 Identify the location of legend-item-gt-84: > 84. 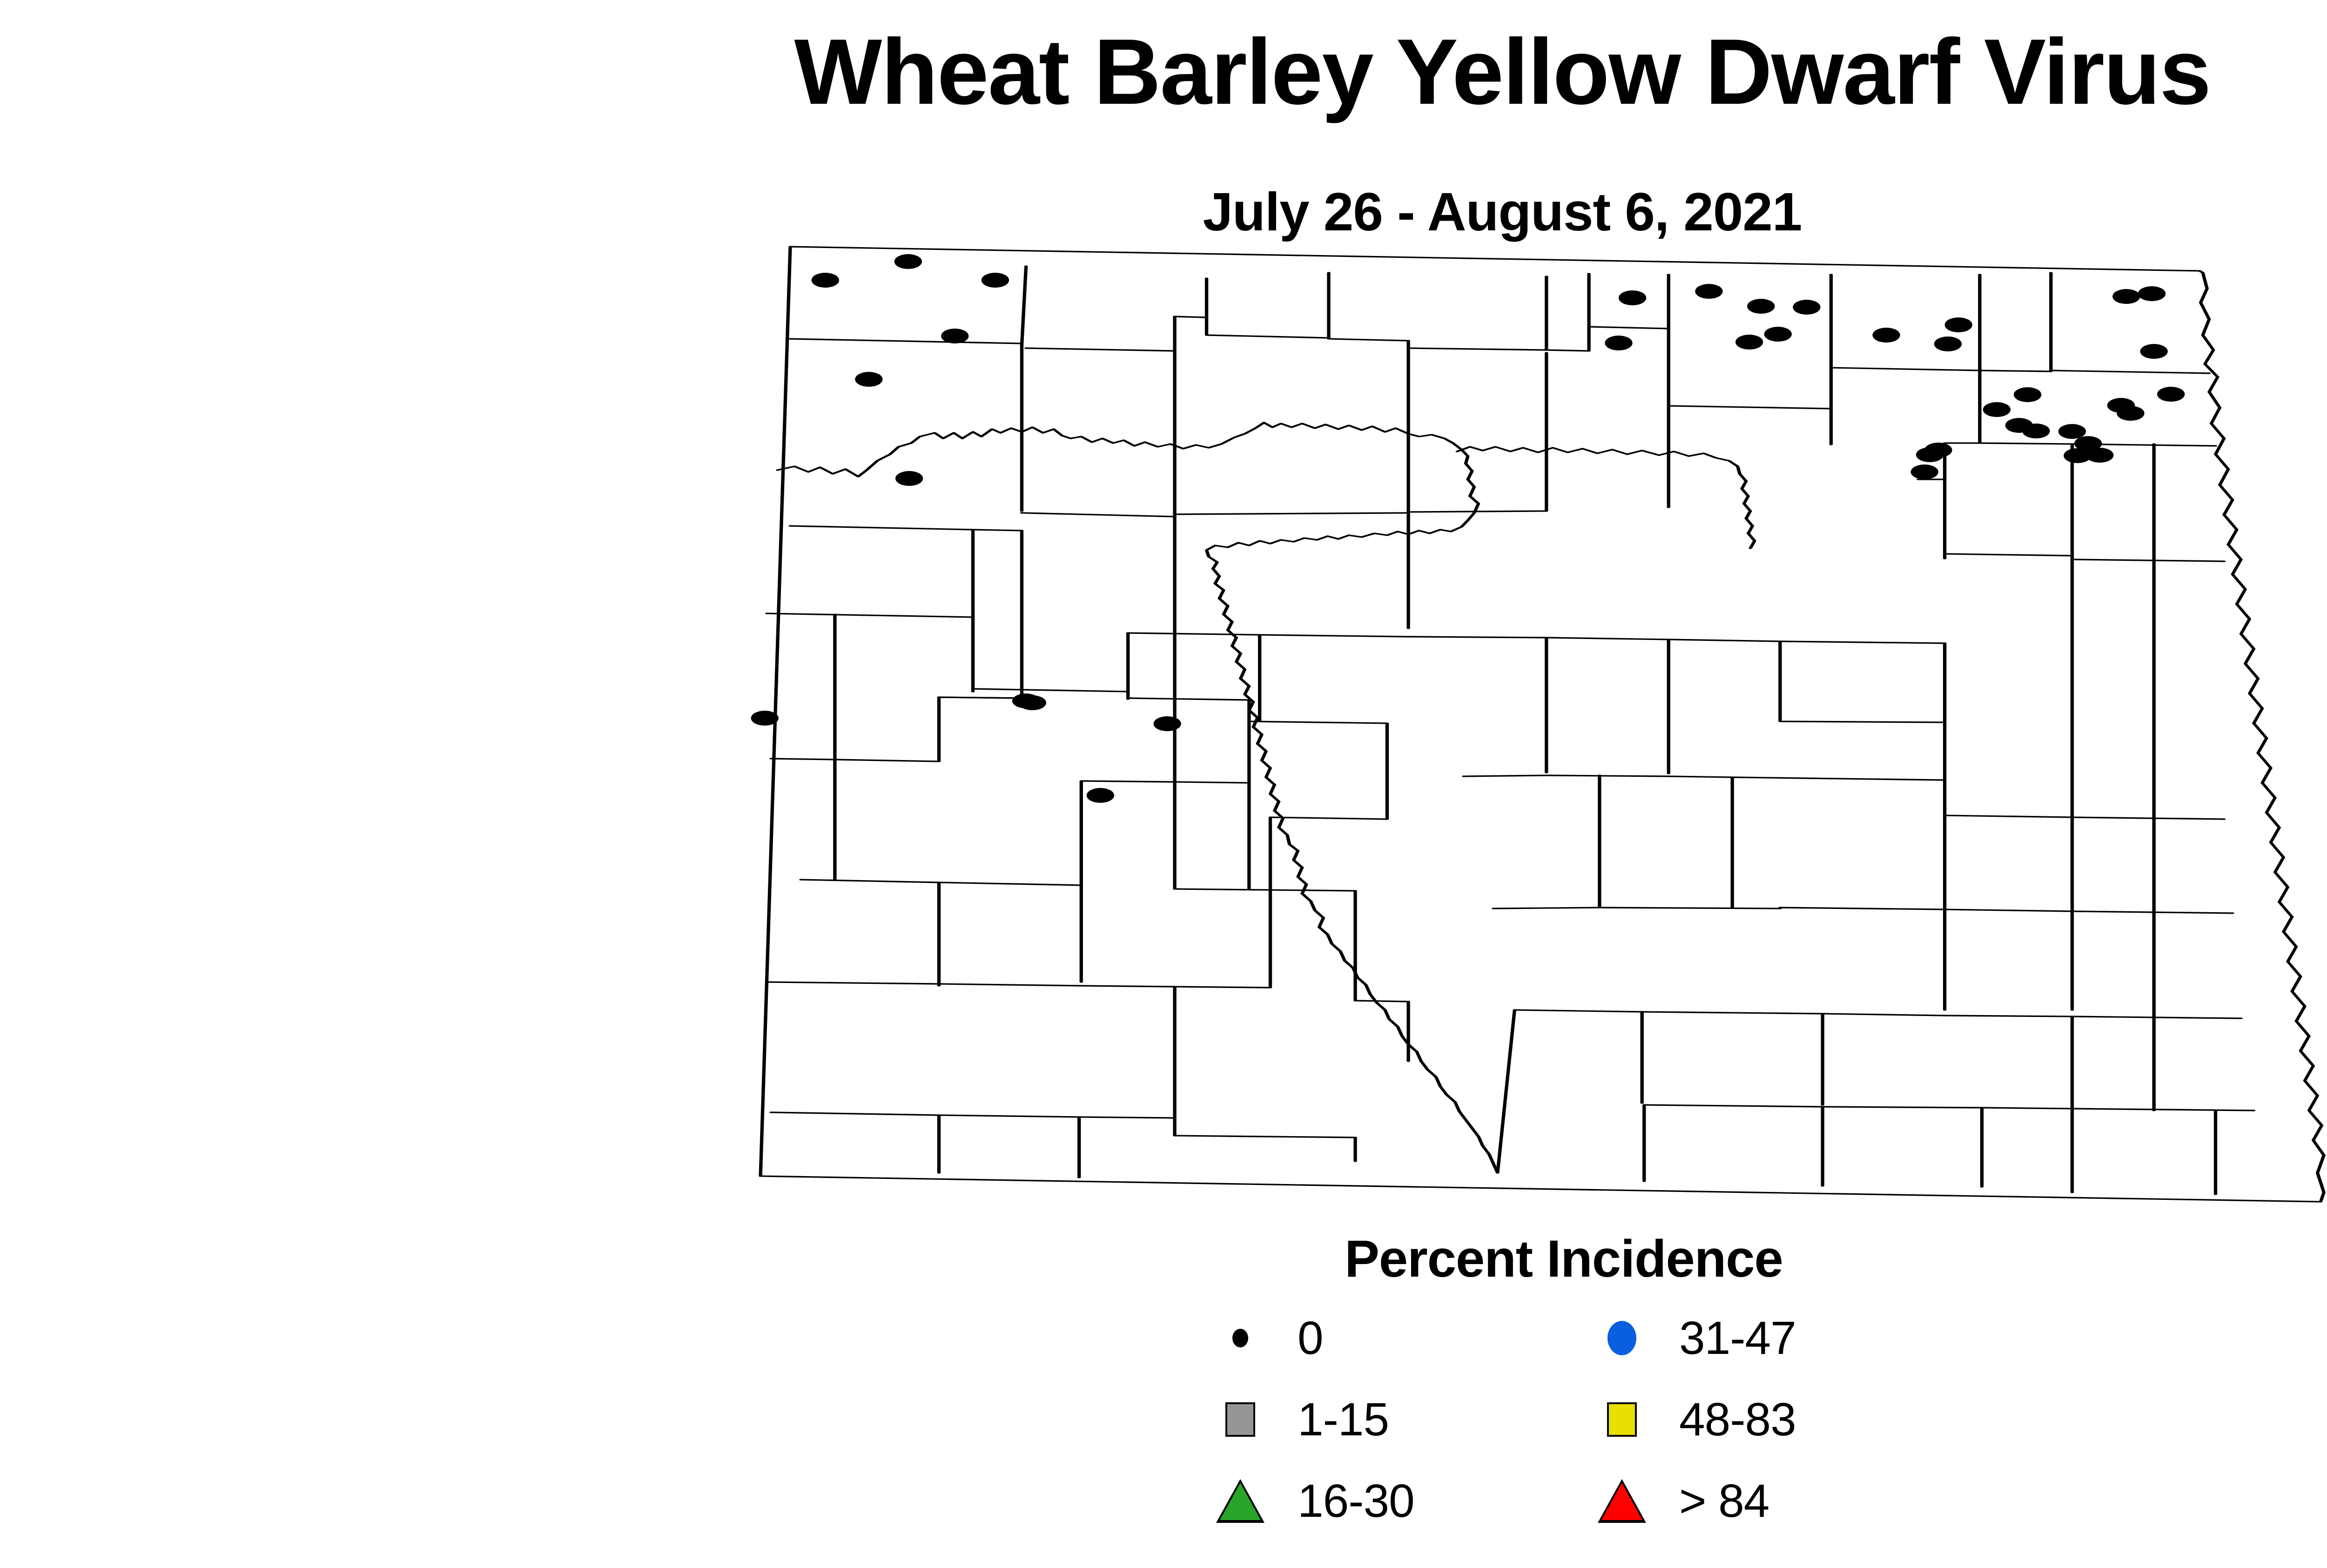
(1768, 1501).